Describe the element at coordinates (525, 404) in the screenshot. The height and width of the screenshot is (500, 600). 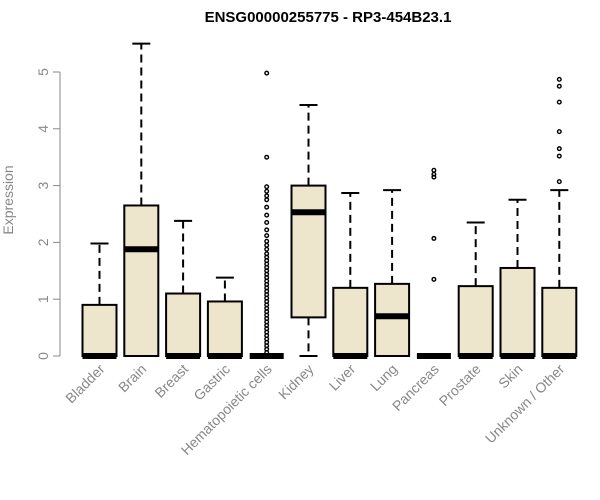
I see `x-tick-label: Unknown / Other` at that location.